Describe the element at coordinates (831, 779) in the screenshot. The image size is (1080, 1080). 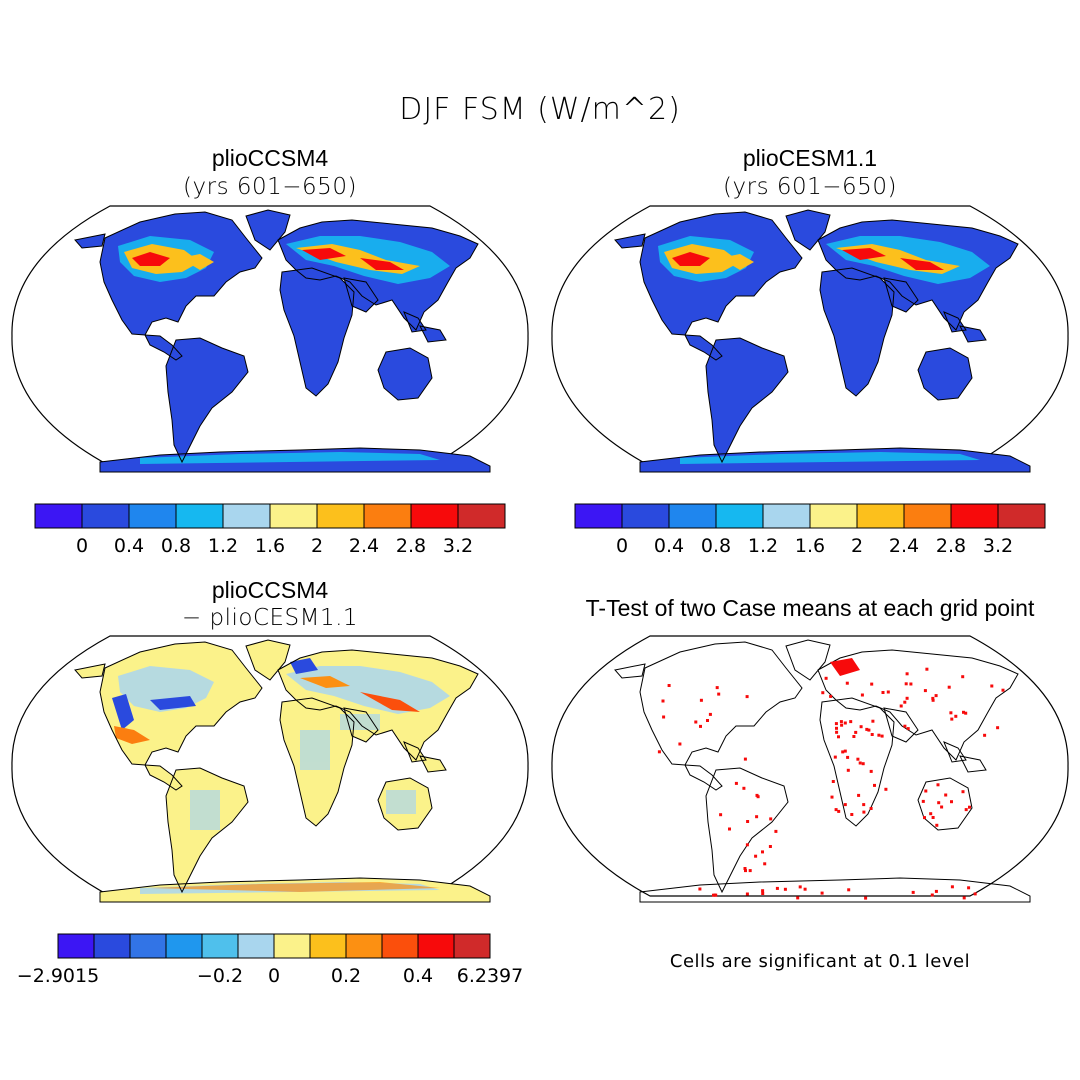
I see `significant-cells` at that location.